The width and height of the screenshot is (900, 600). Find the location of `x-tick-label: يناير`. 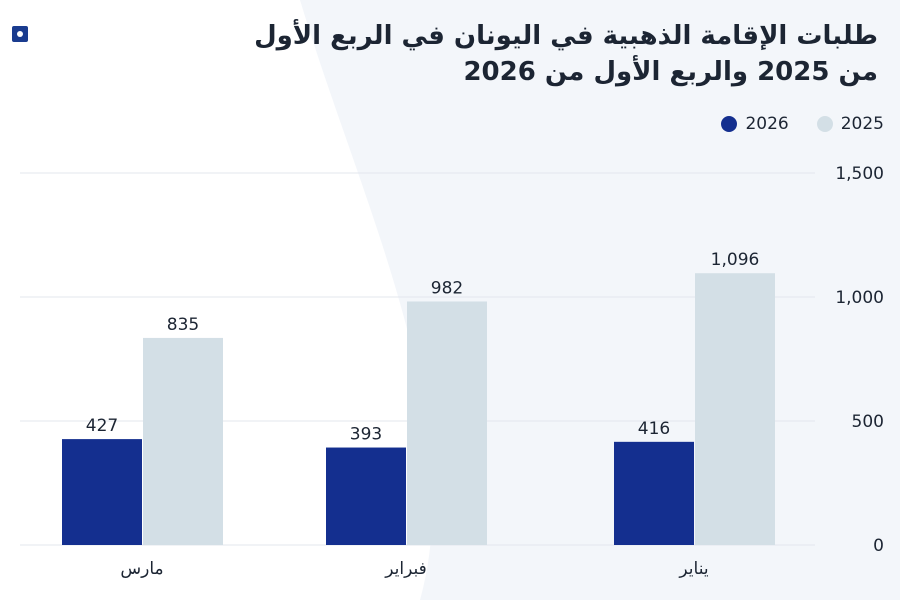

x-tick-label: يناير is located at coordinates (693, 569).